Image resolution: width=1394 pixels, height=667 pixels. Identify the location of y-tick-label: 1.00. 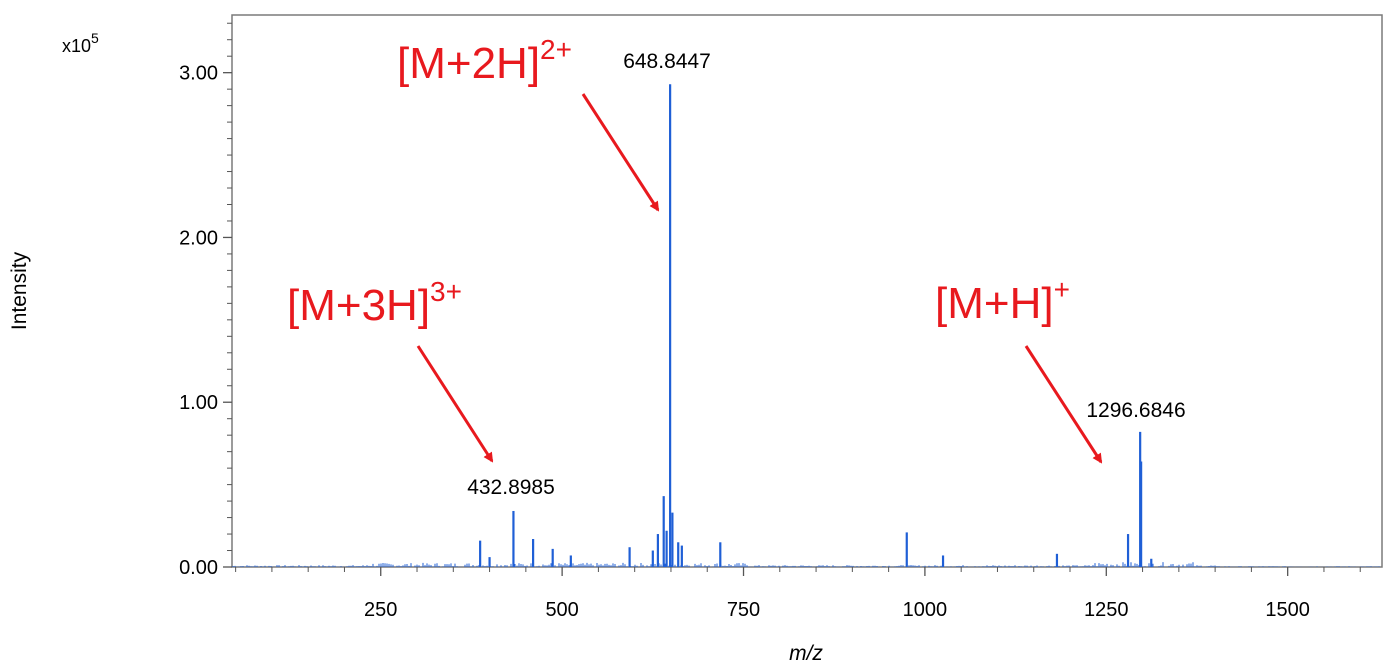
(198, 403).